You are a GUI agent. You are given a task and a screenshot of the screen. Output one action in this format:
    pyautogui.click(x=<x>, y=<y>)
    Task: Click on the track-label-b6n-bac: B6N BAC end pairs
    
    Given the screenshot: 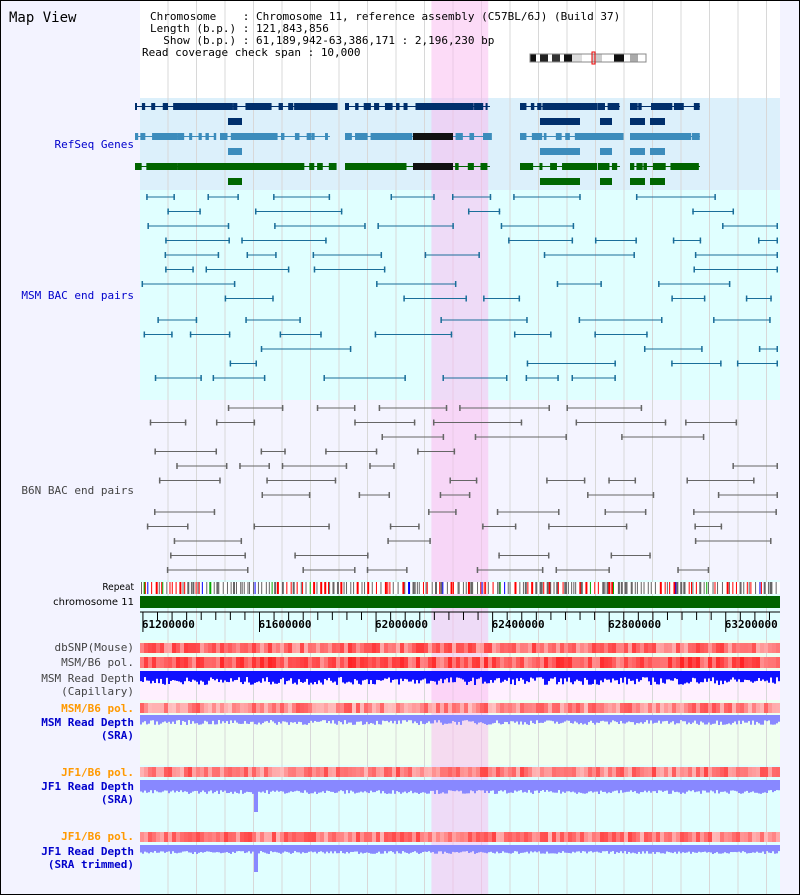 What is the action you would take?
    pyautogui.click(x=77, y=490)
    